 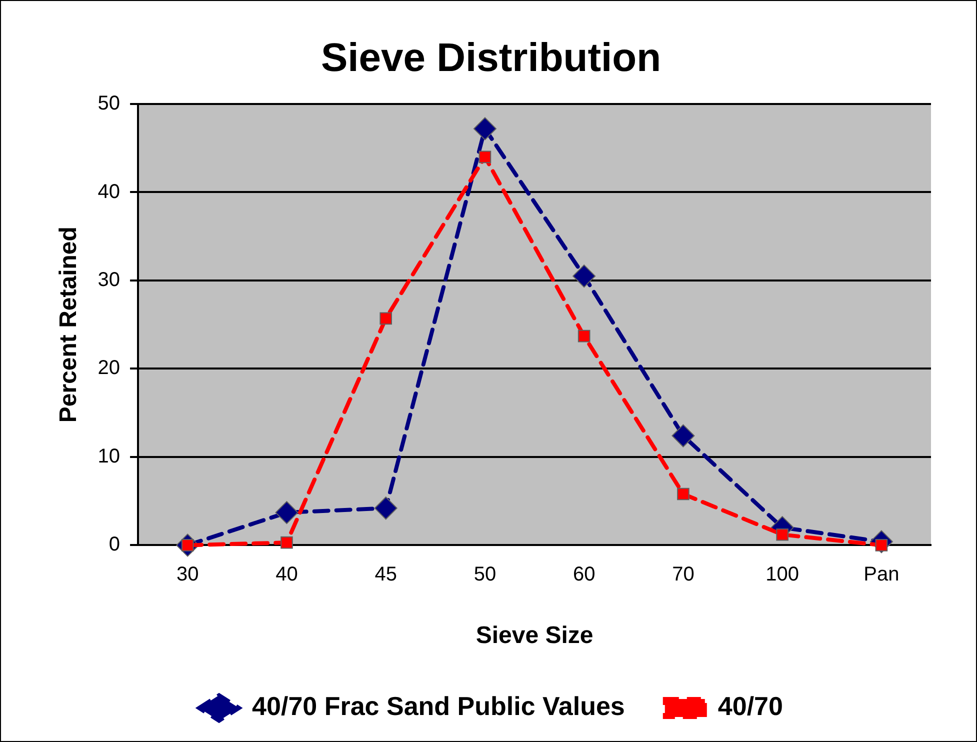 I want to click on x-tick-label: 40, so click(x=287, y=575).